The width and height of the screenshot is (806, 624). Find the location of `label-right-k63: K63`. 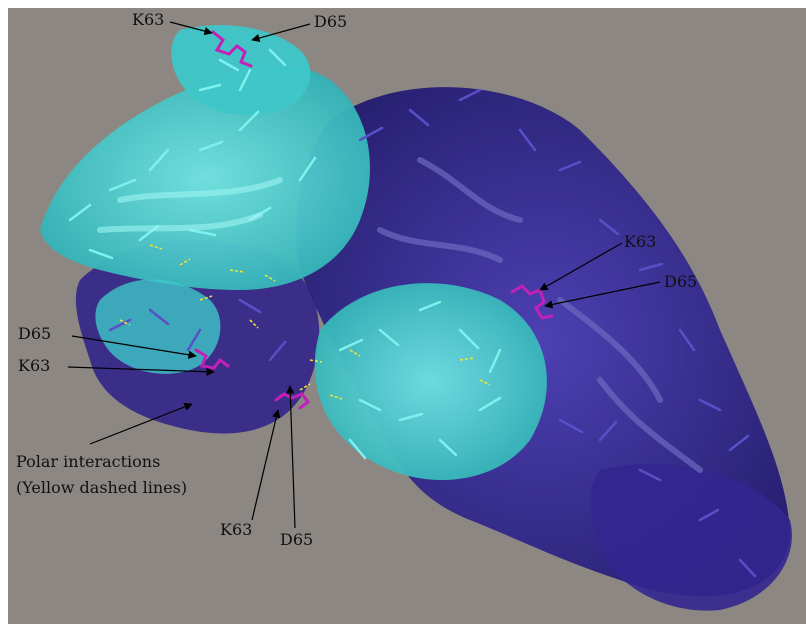

label-right-k63: K63 is located at coordinates (640, 241).